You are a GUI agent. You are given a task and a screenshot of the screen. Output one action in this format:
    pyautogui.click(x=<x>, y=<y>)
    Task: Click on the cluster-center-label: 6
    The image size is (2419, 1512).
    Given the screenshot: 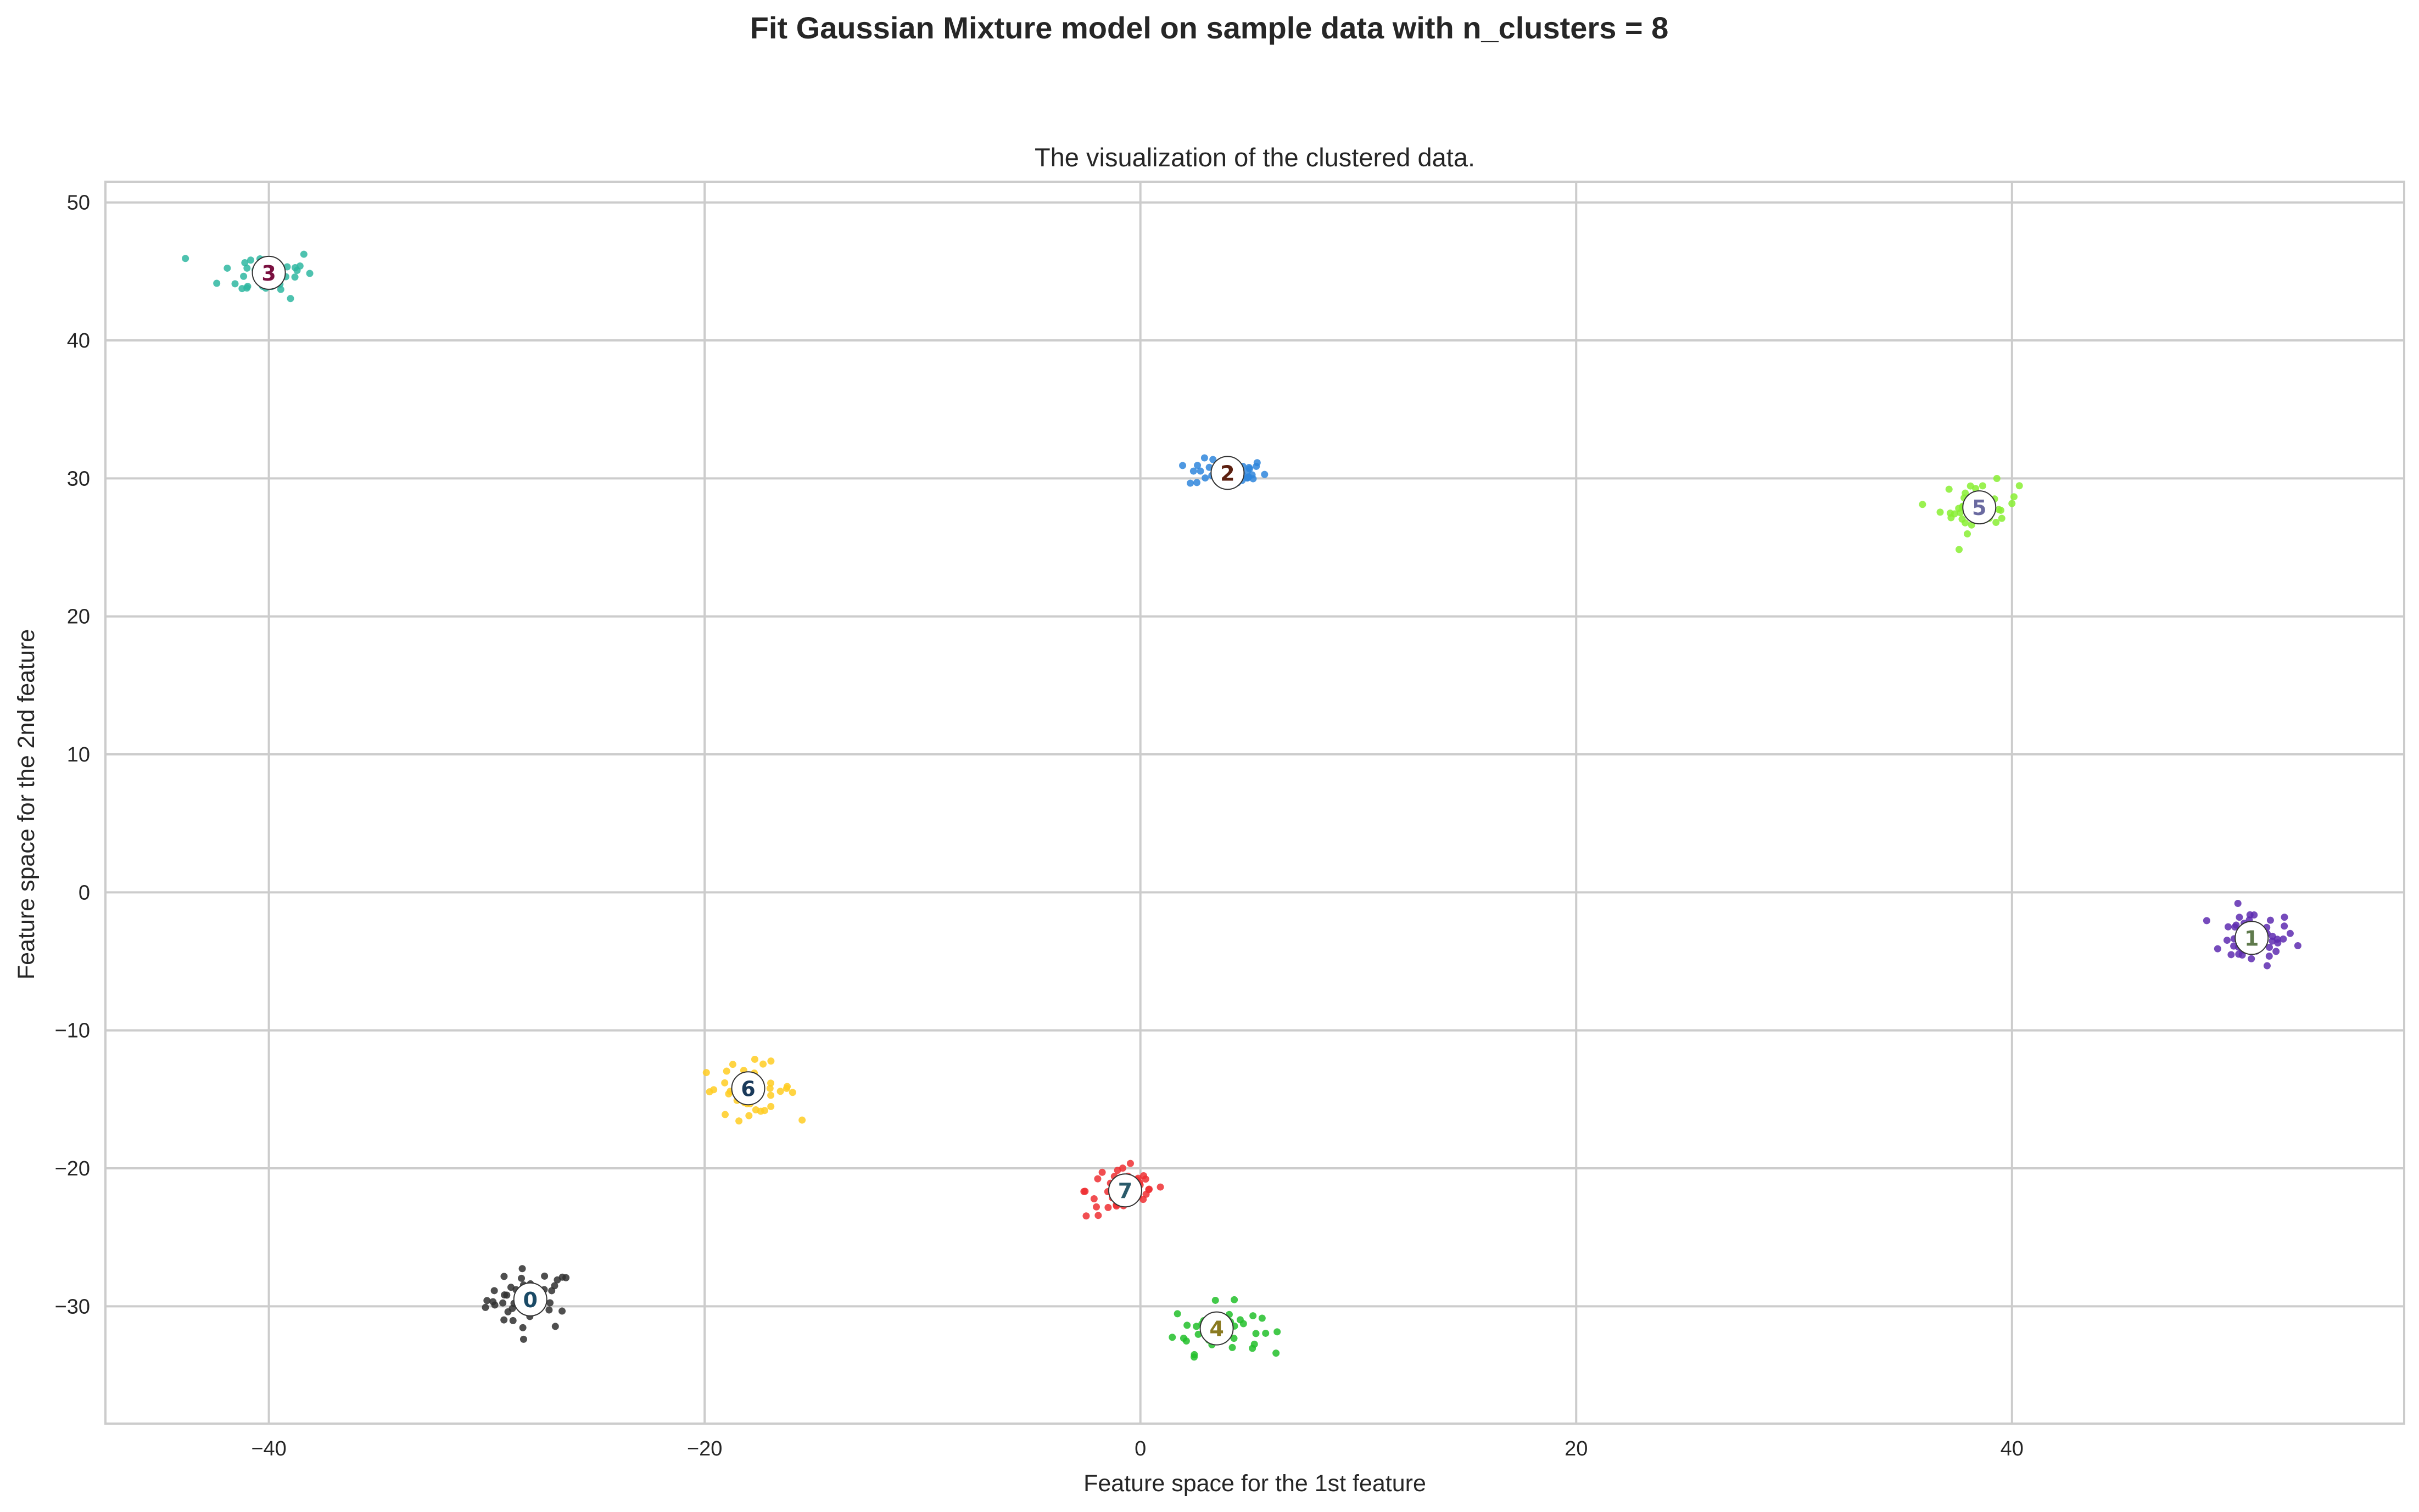 What is the action you would take?
    pyautogui.click(x=748, y=1089)
    